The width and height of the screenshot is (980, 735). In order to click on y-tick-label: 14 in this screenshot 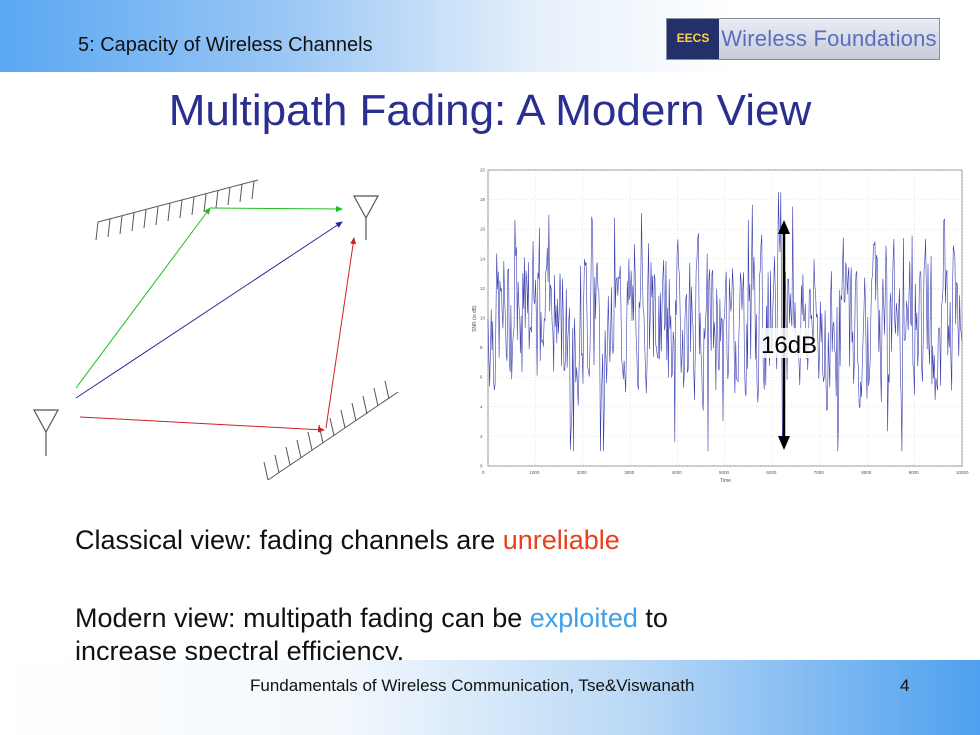, I will do `click(483, 258)`.